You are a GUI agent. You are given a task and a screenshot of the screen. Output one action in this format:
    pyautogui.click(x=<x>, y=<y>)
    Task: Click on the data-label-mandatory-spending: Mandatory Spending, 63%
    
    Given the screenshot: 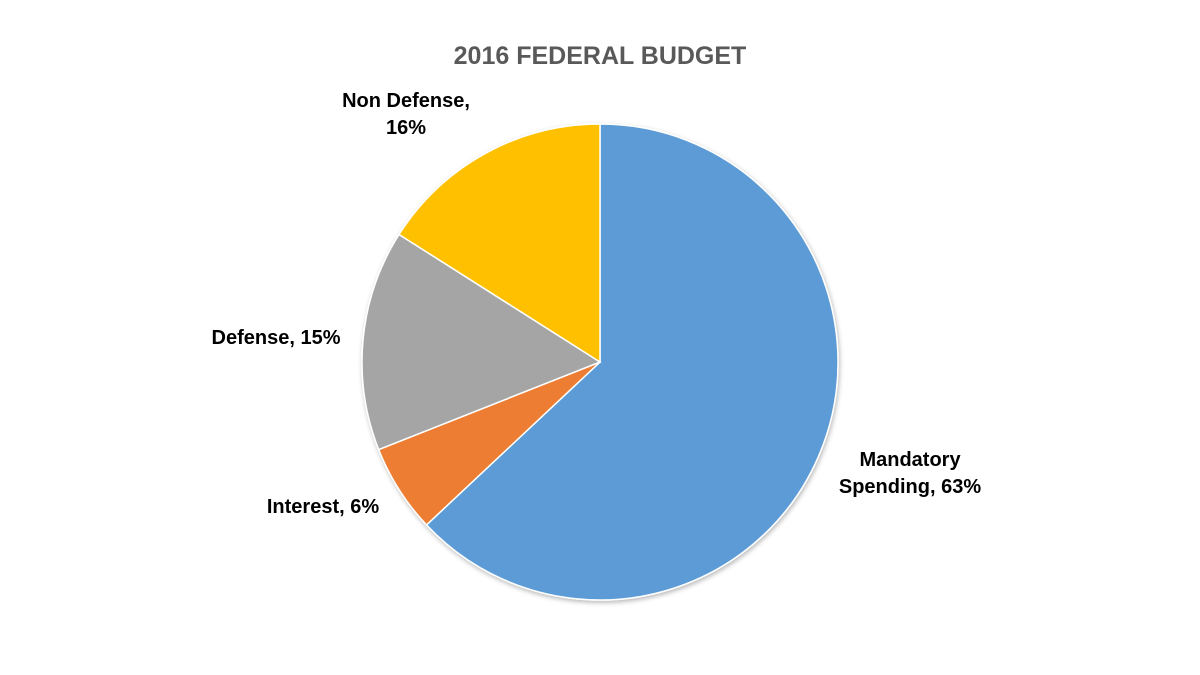 What is the action you would take?
    pyautogui.click(x=910, y=473)
    